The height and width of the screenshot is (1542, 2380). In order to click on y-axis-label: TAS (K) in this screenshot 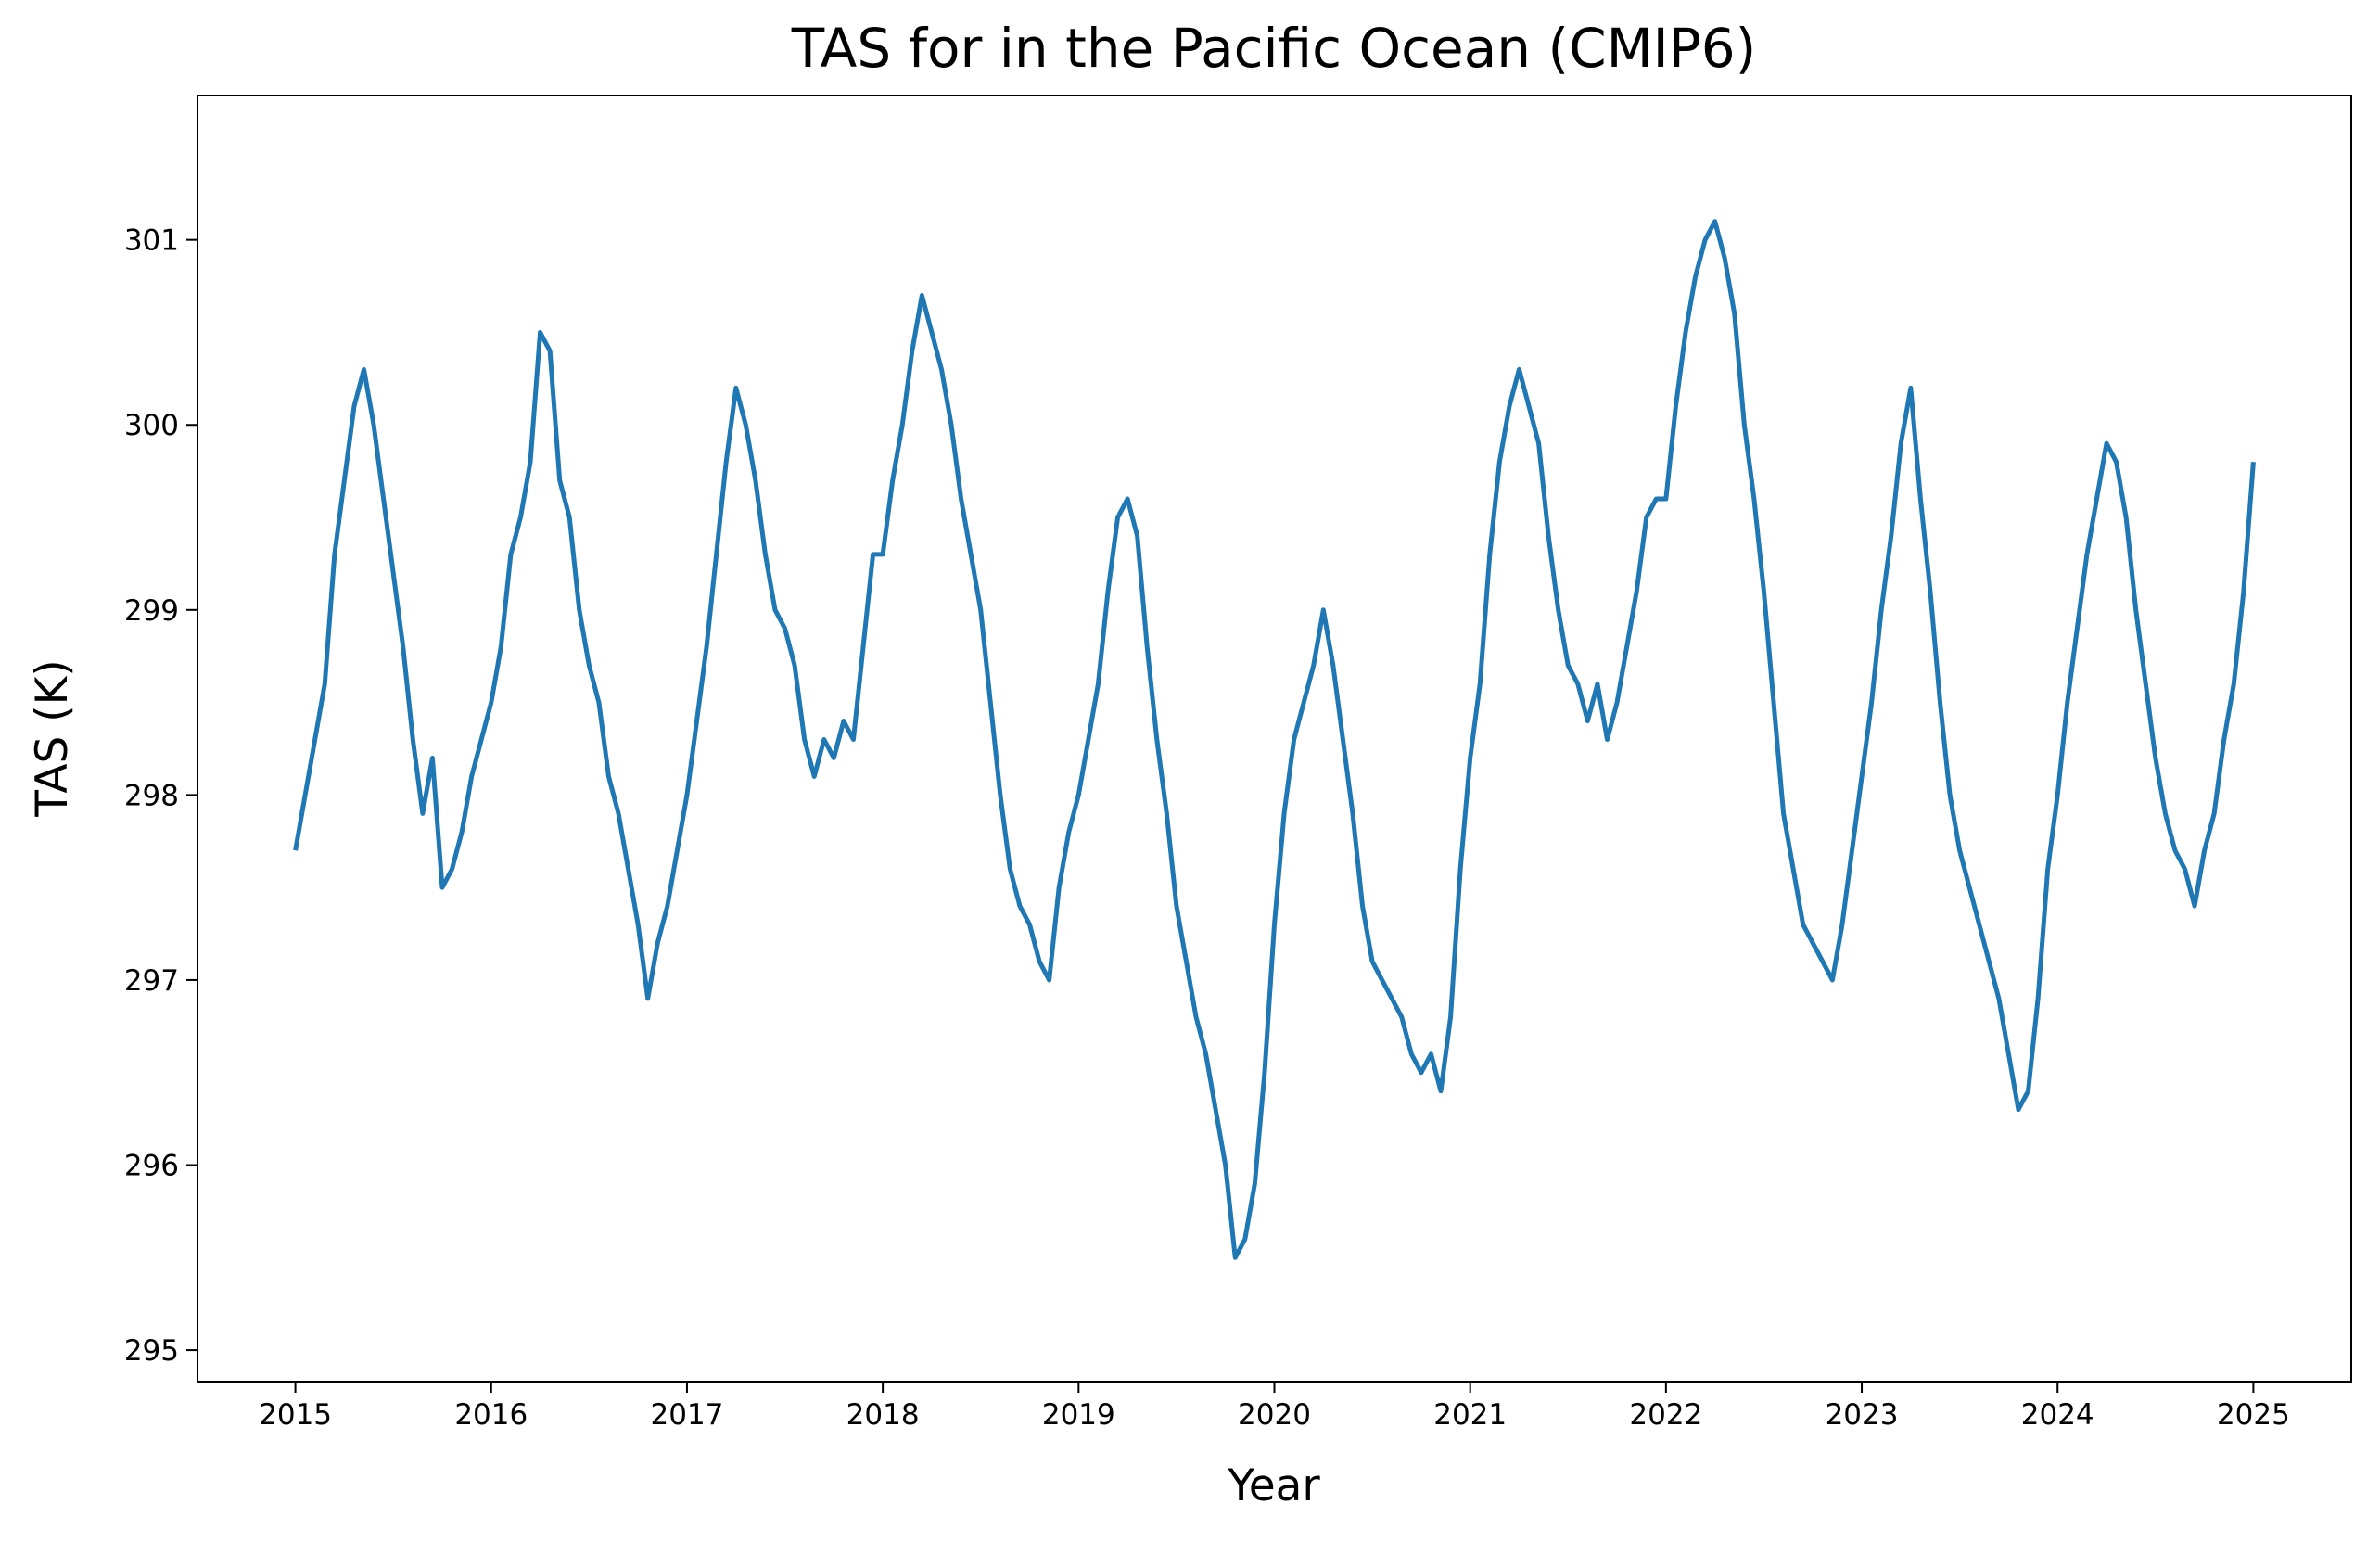, I will do `click(52, 738)`.